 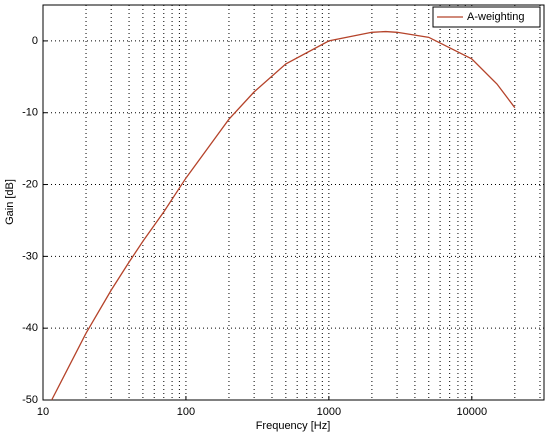 I want to click on y-tick-label: -10, so click(x=30, y=113).